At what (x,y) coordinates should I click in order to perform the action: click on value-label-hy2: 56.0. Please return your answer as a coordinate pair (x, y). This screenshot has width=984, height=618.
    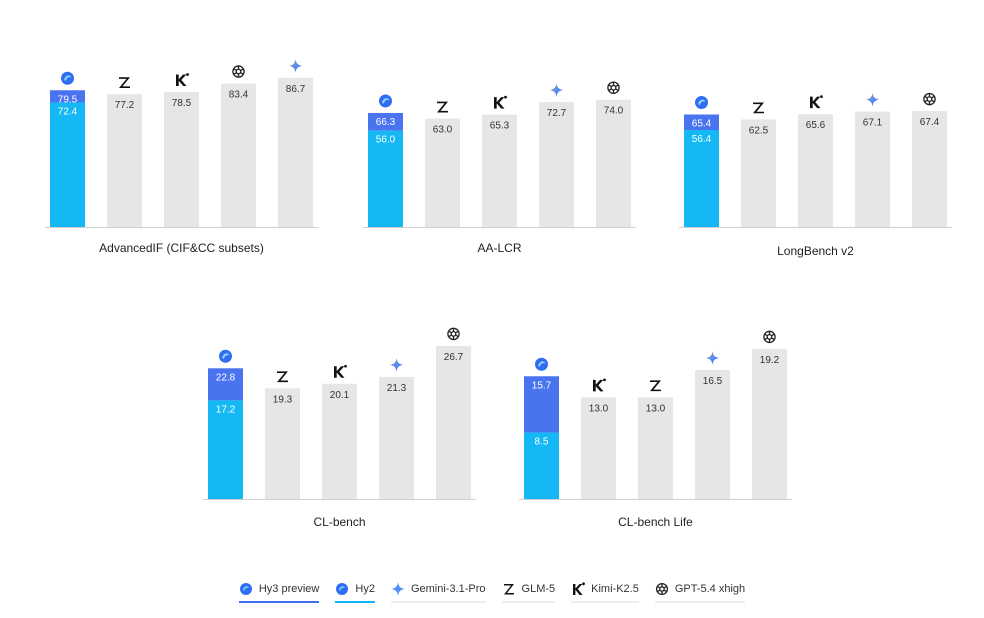
    Looking at the image, I should click on (386, 140).